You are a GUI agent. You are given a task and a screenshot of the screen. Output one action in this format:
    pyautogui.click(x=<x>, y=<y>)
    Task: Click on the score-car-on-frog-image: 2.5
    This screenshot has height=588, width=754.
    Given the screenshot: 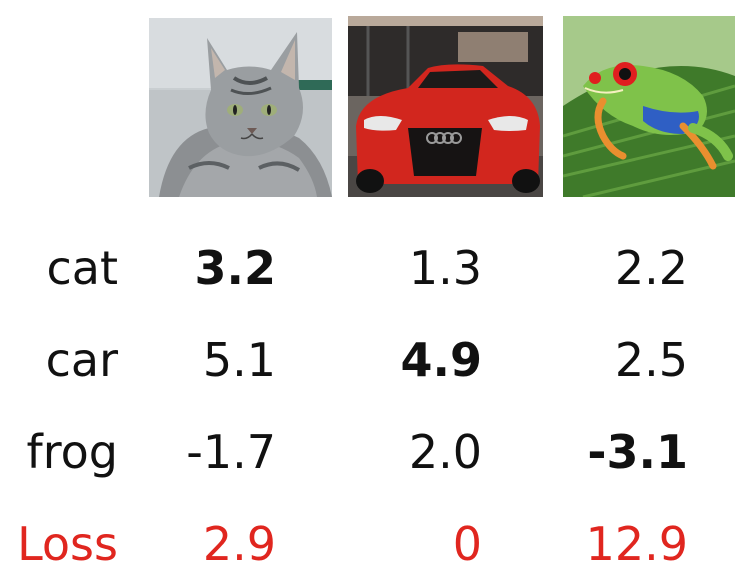 What is the action you would take?
    pyautogui.click(x=651, y=360)
    